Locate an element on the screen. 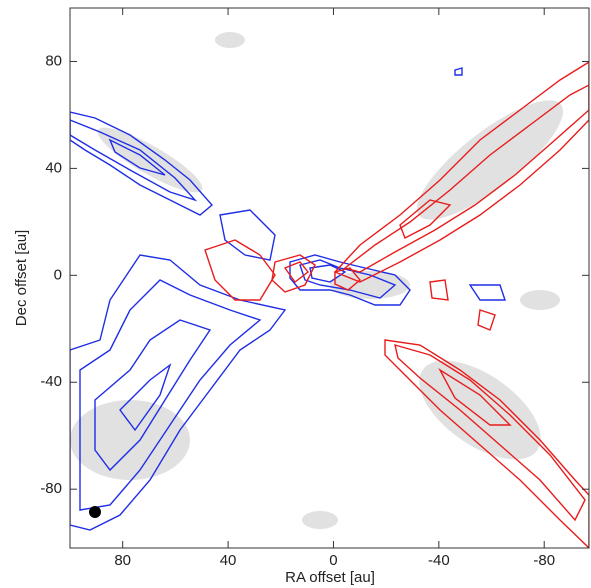 The image size is (591, 588). y-tick-label: 40 is located at coordinates (53, 167).